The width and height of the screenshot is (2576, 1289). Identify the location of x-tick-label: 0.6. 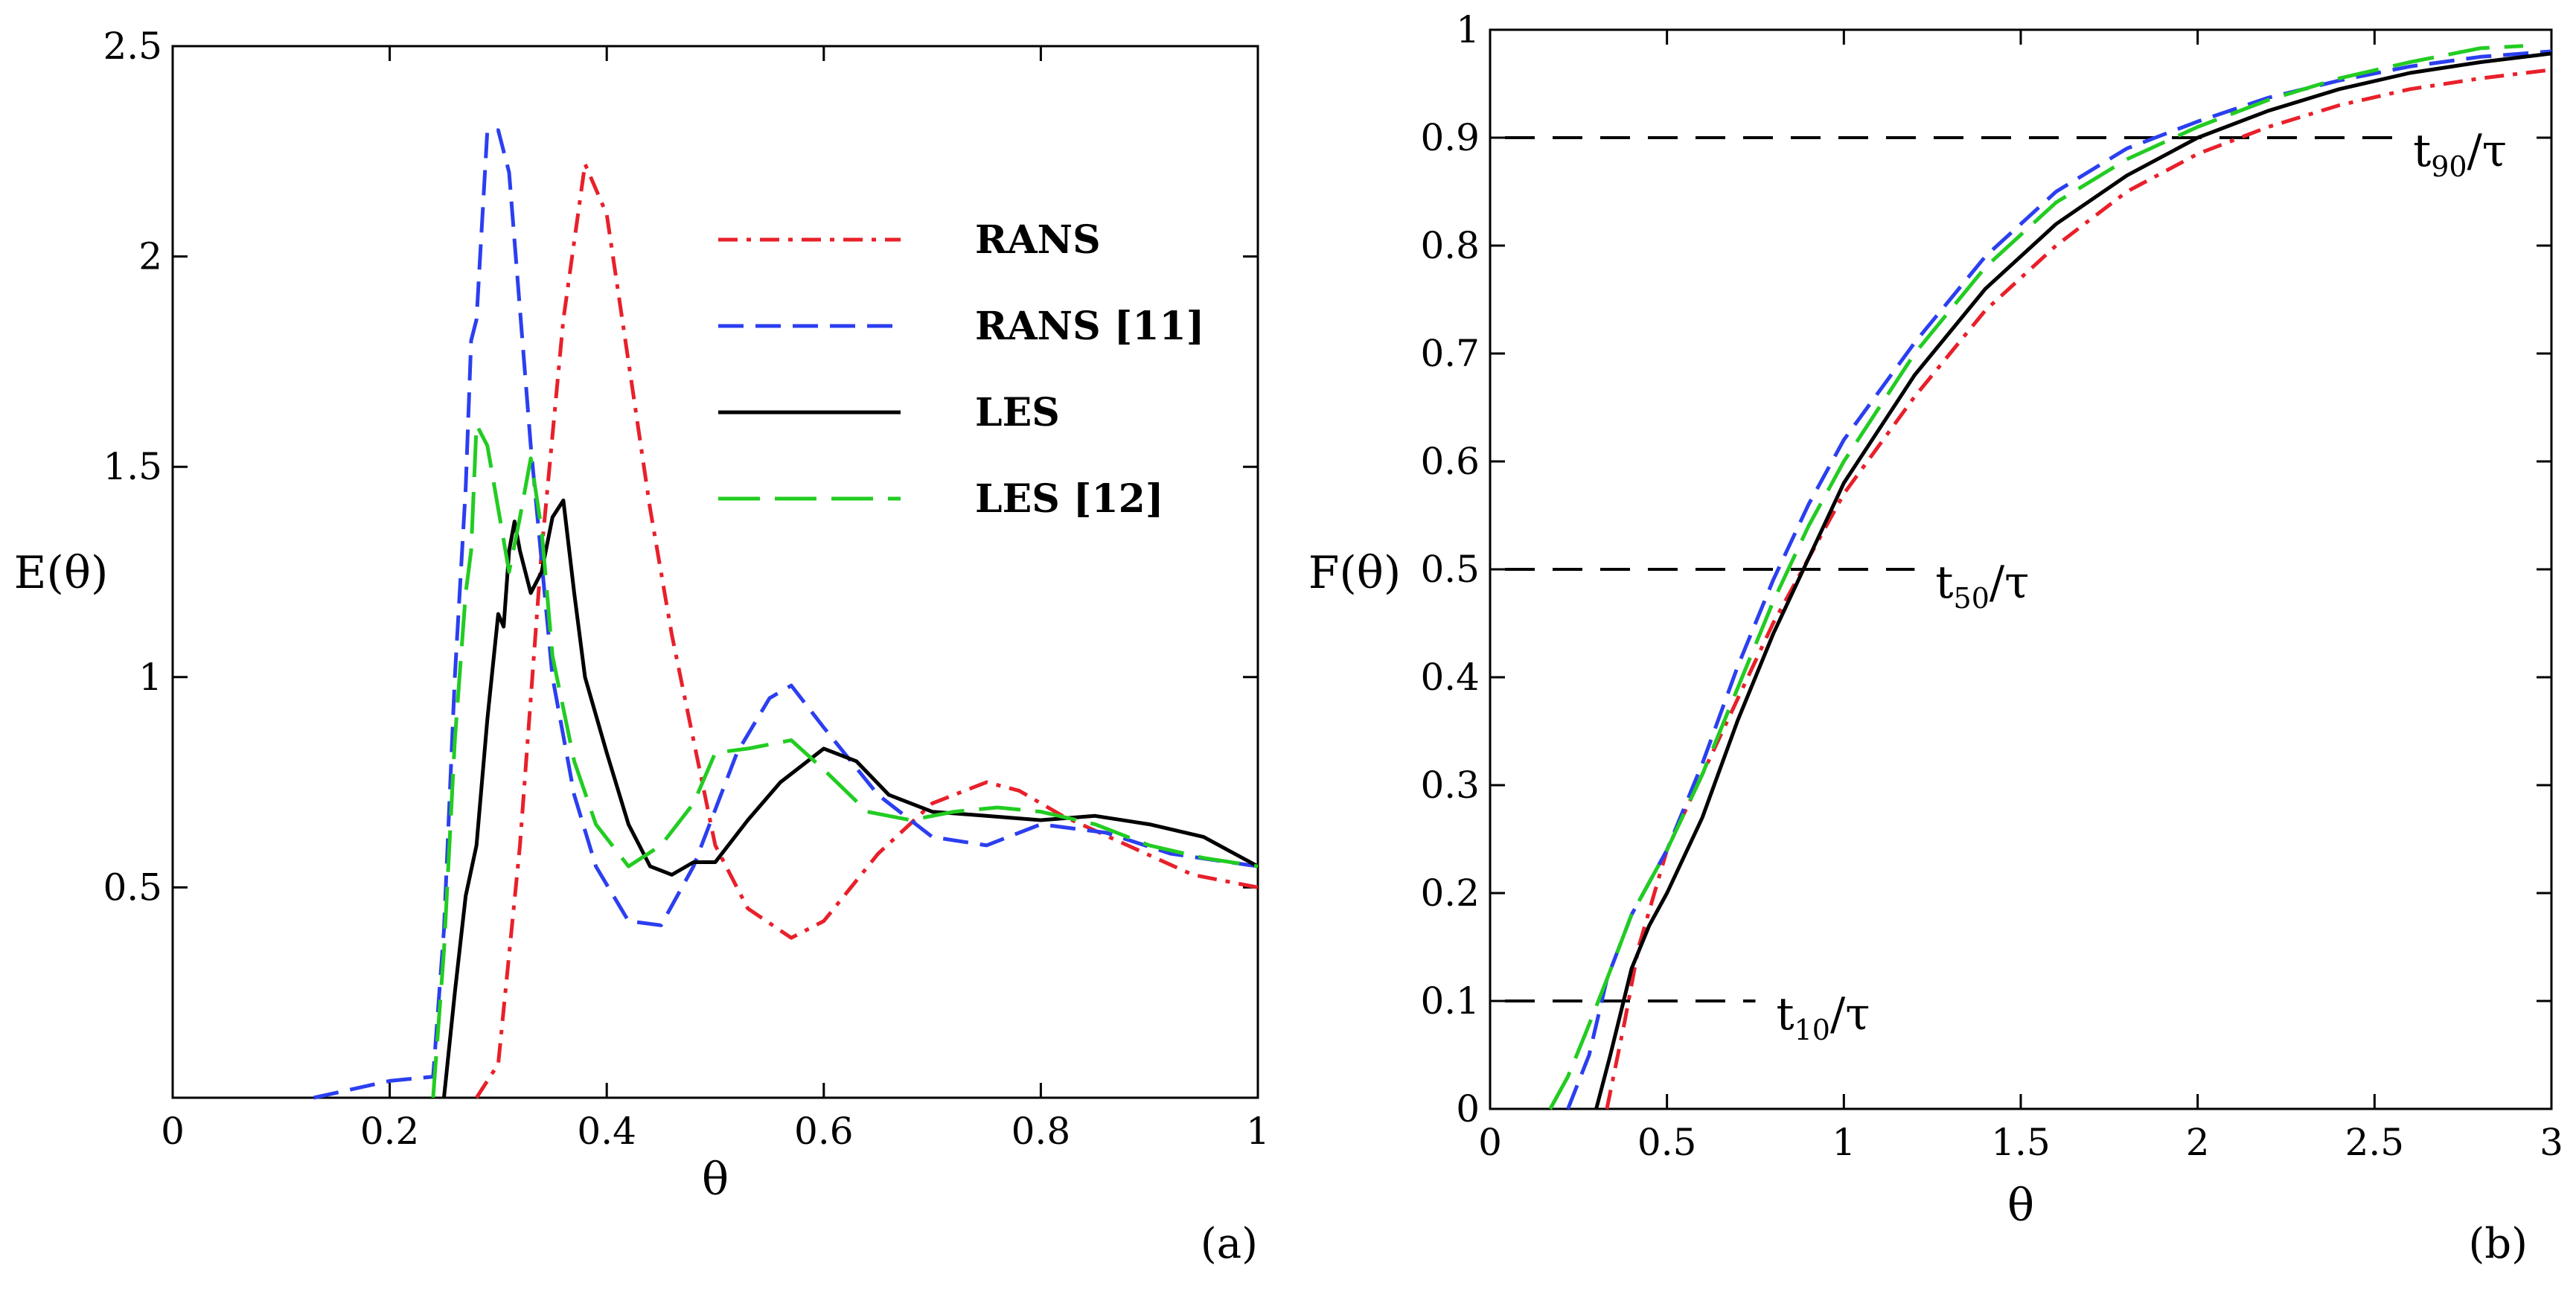
(824, 1131).